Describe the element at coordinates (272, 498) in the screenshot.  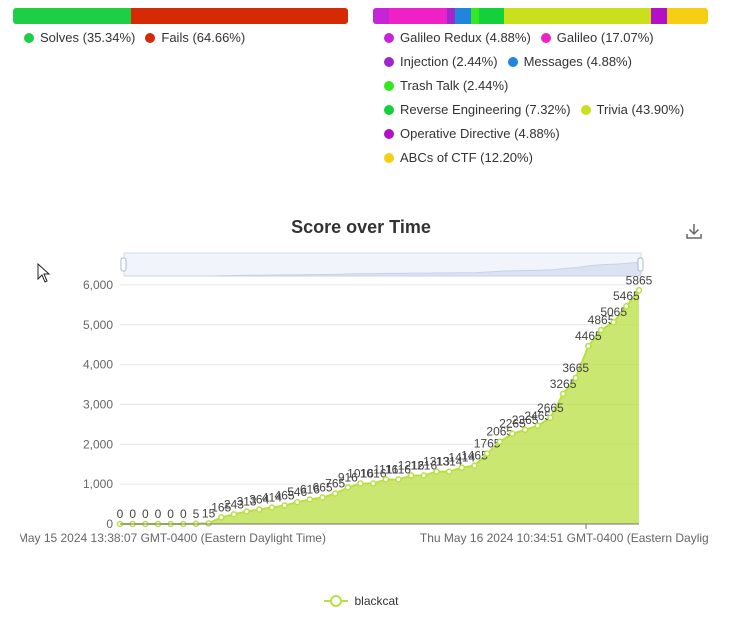
I see `data-label: 414` at that location.